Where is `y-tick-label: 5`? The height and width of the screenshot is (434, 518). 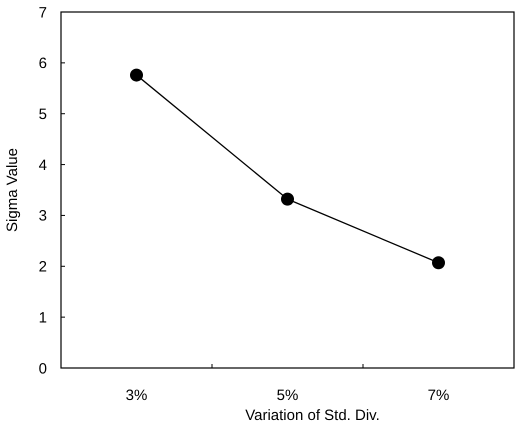 y-tick-label: 5 is located at coordinates (42, 114).